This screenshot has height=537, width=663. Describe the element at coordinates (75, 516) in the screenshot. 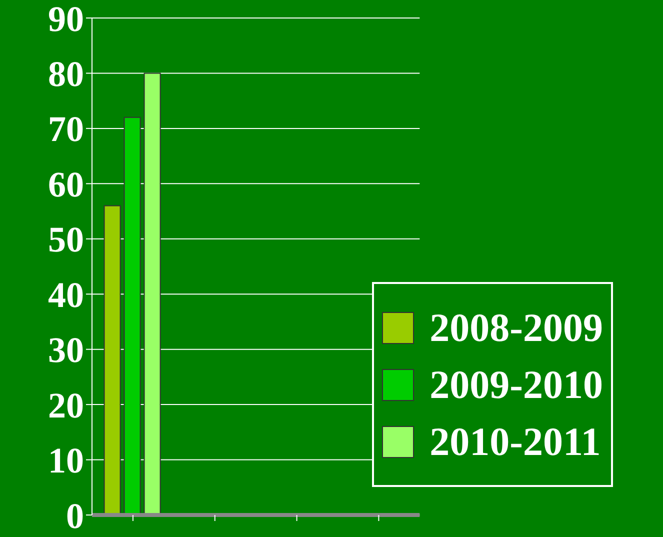

I see `y-tick-label: 0` at that location.